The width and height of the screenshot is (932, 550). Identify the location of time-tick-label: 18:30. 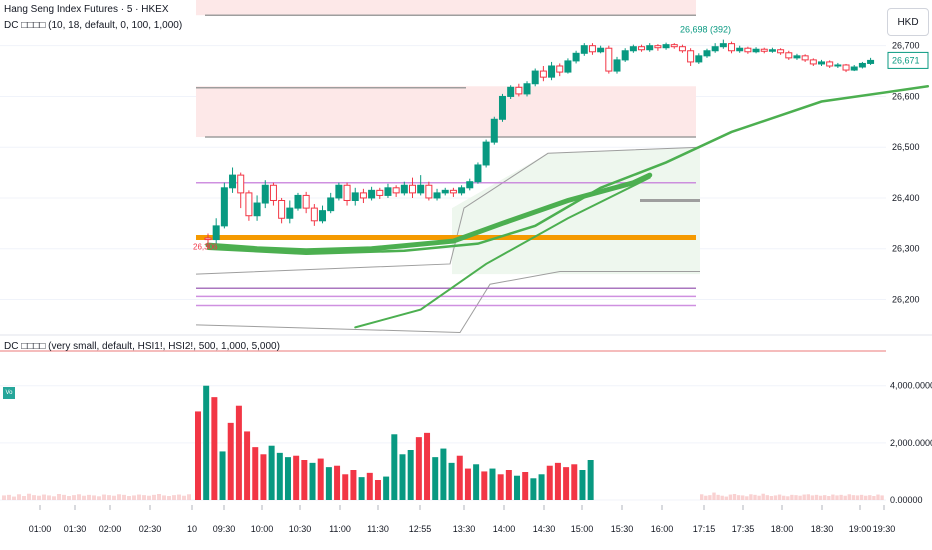
(822, 529).